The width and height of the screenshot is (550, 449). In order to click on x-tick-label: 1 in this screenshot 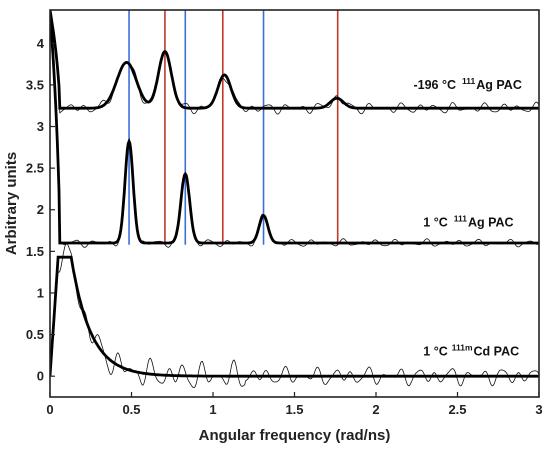, I will do `click(212, 409)`.